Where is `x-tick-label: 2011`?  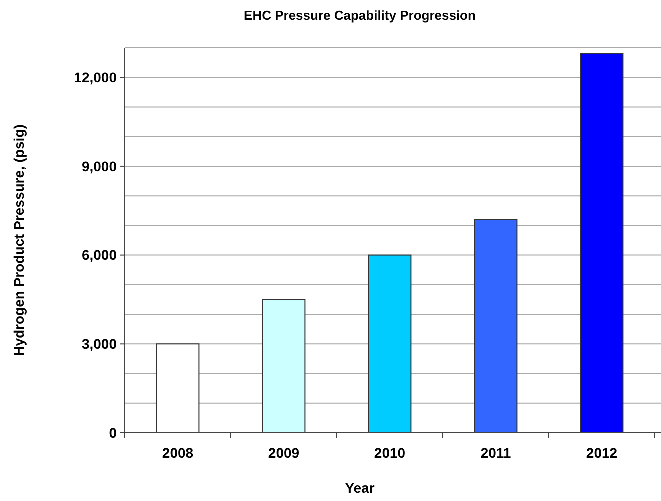 x-tick-label: 2011 is located at coordinates (496, 453).